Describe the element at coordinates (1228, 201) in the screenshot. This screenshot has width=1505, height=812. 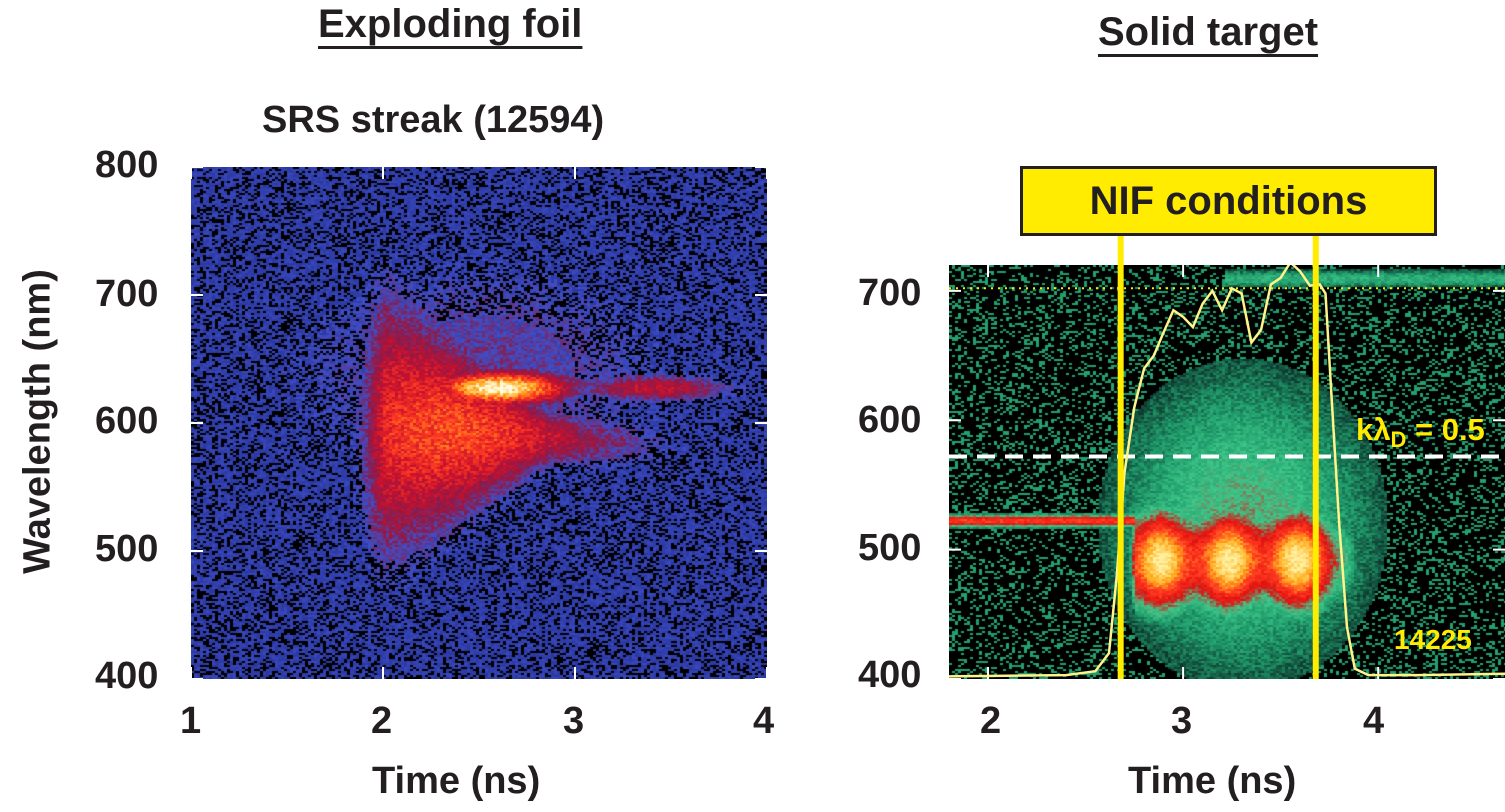
I see `nif-conditions-box: NIF conditions` at that location.